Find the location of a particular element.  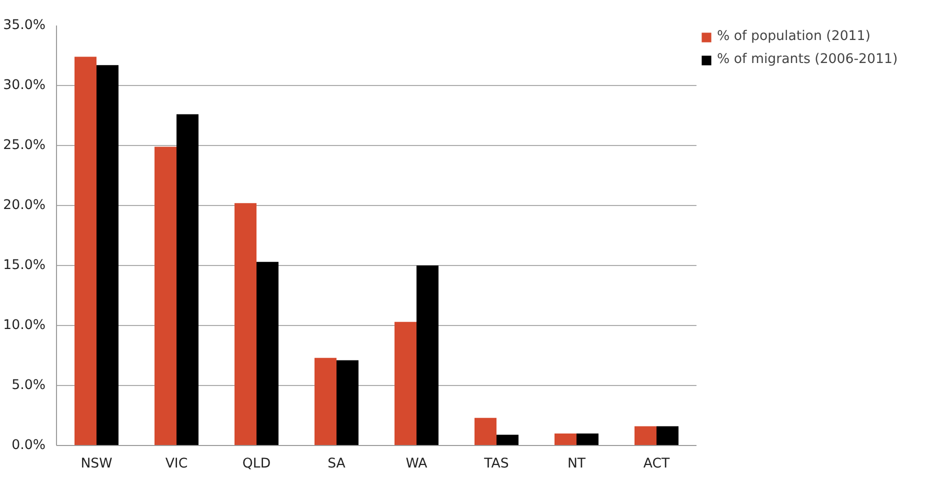

y-tick-label: 30.0% is located at coordinates (24, 85).